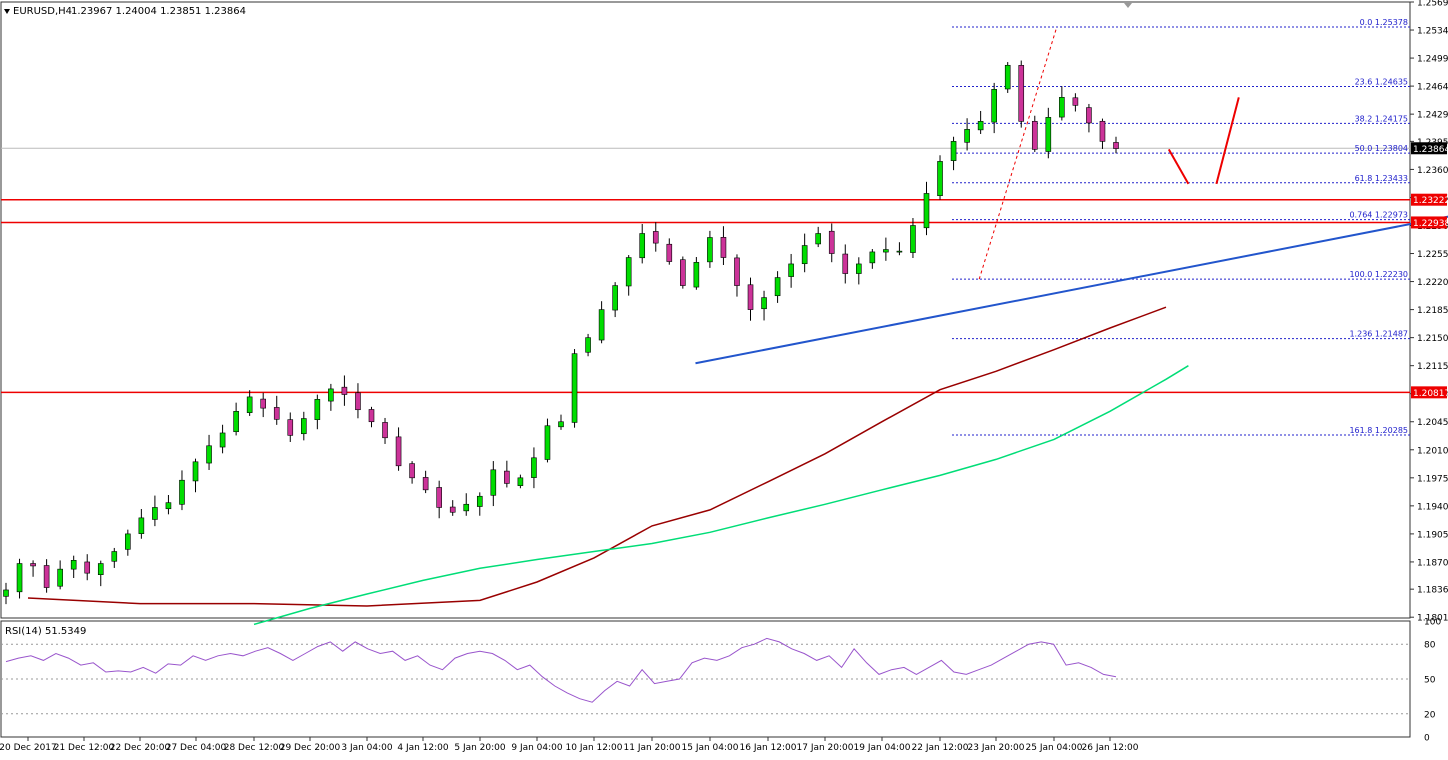 Image resolution: width=1448 pixels, height=760 pixels. What do you see at coordinates (1432, 311) in the screenshot?
I see `y-tick-label: 1.21850` at bounding box center [1432, 311].